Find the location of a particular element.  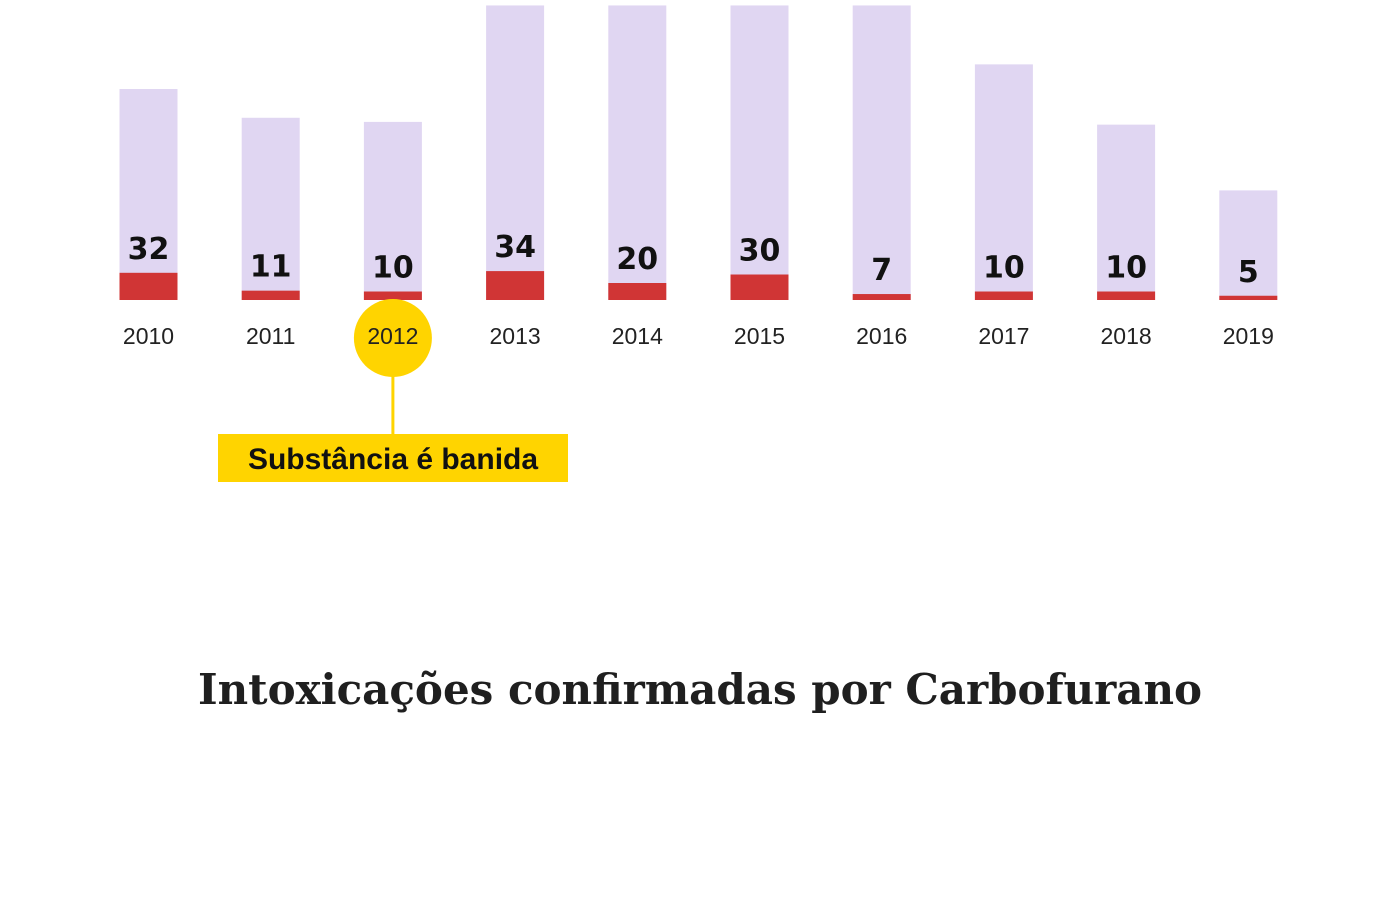

value-label: 32 is located at coordinates (149, 249).